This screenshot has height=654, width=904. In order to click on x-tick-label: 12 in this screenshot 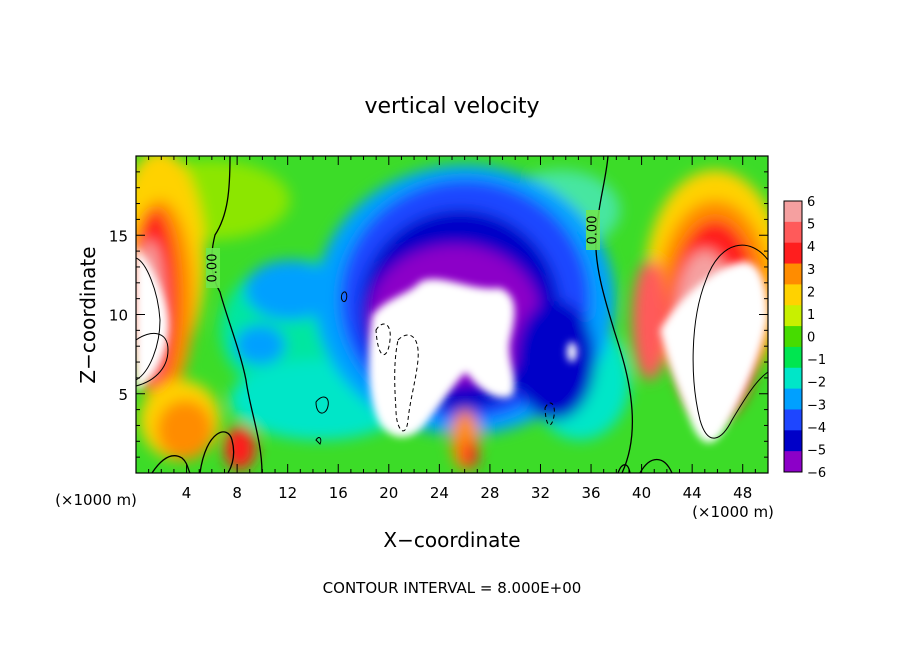, I will do `click(287, 493)`.